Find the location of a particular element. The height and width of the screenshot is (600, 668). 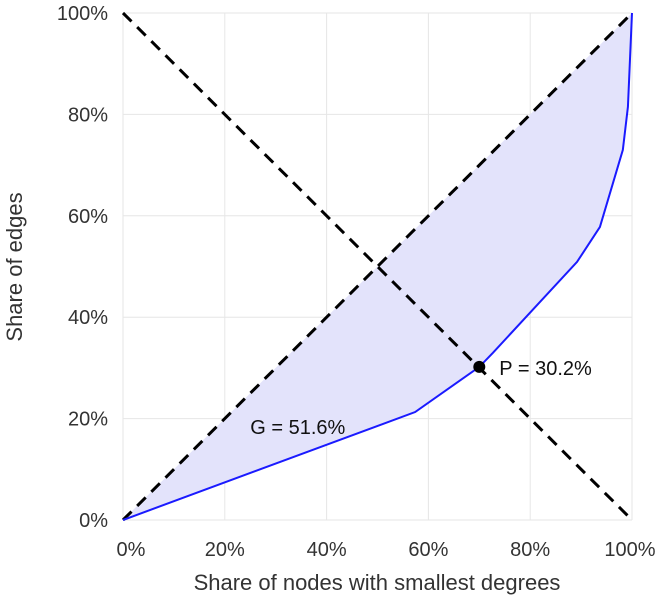

p-point is located at coordinates (479, 366).